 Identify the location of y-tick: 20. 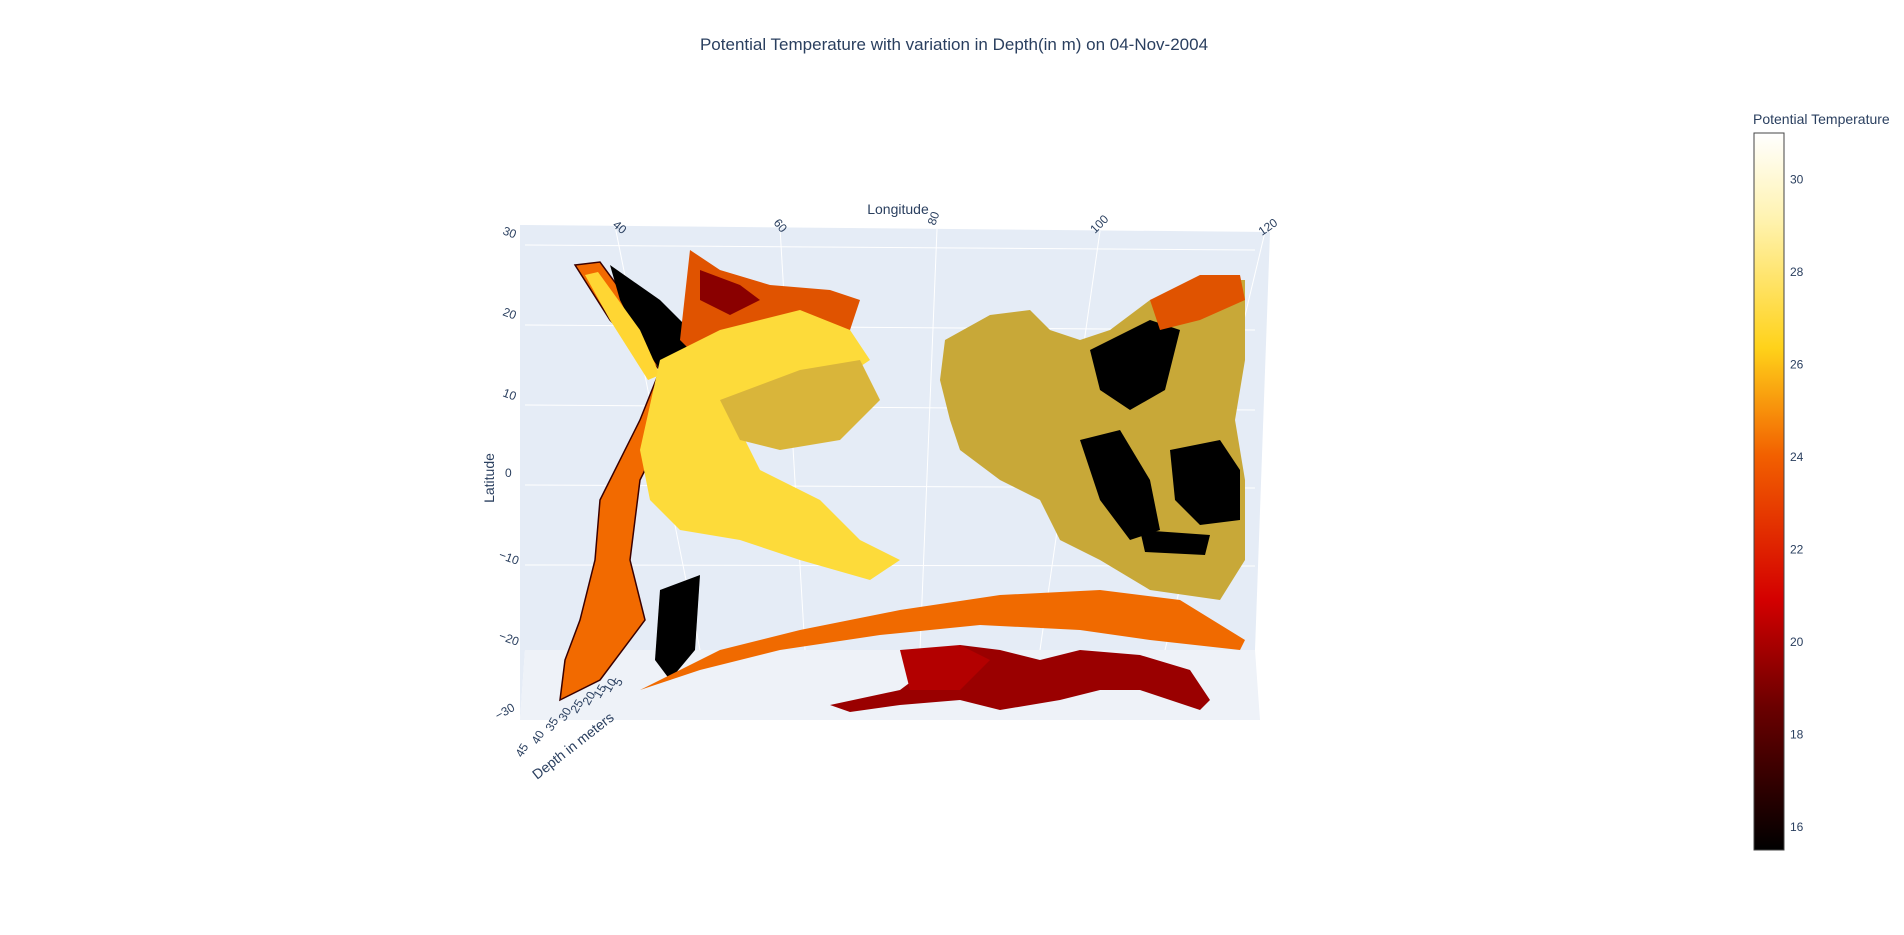
(510, 314).